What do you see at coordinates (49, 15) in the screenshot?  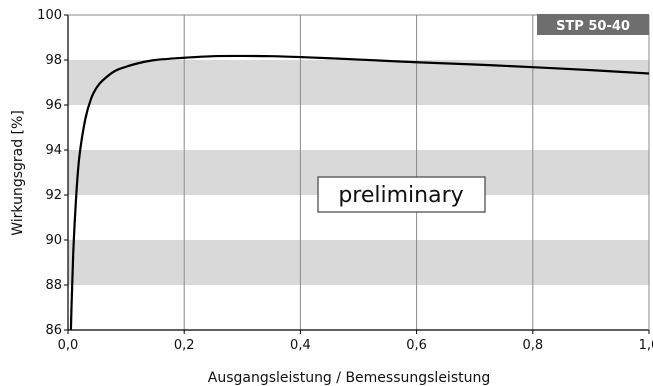 I see `y-tick-label: 100` at bounding box center [49, 15].